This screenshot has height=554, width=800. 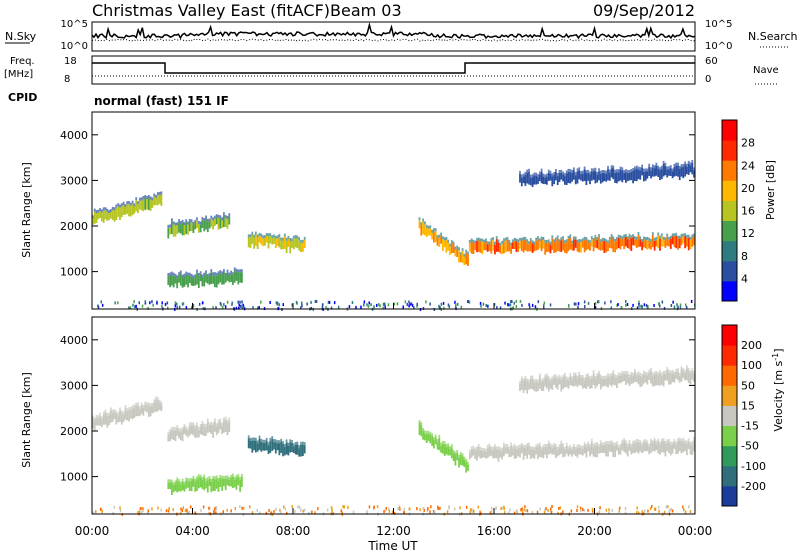 I want to click on colorbar-tick-label: -15, so click(x=750, y=426).